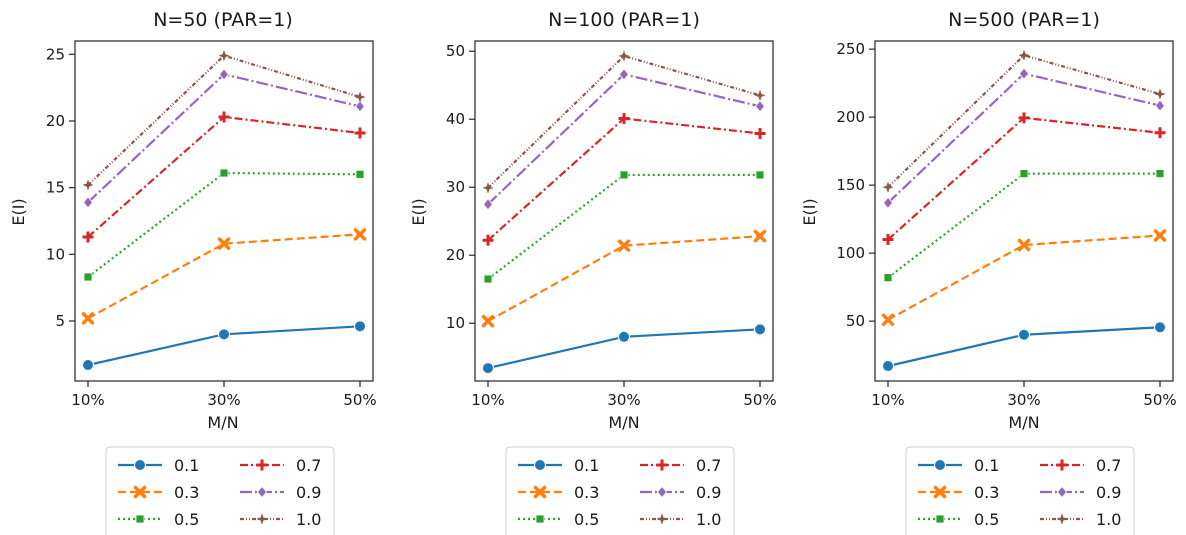 The height and width of the screenshot is (535, 1186). I want to click on y-tick-label: 200, so click(850, 117).